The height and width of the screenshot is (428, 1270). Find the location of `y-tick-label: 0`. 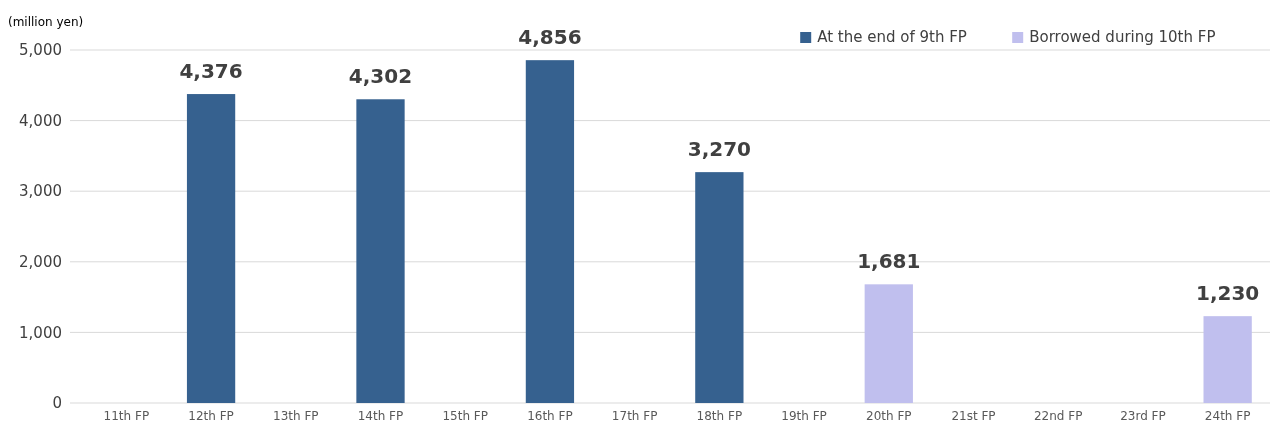

y-tick-label: 0 is located at coordinates (57, 403).